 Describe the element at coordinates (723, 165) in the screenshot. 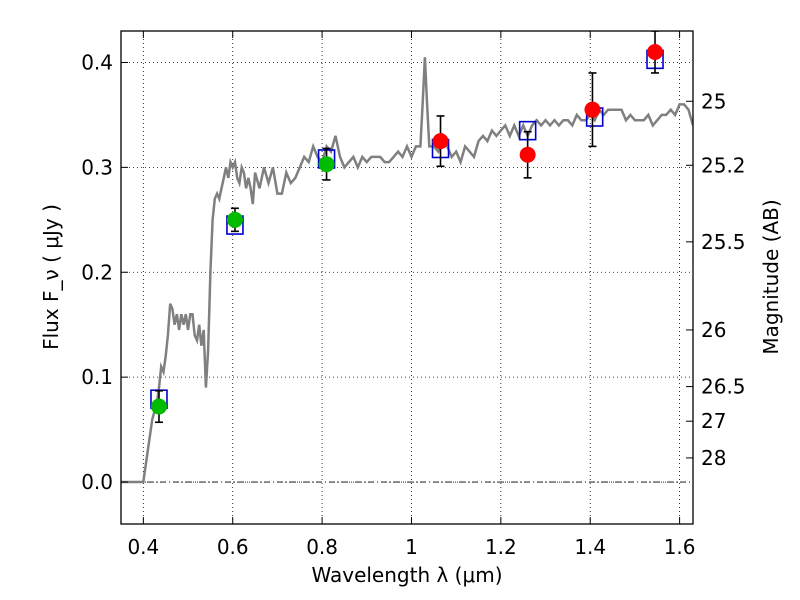

I see `right-tick-label: 25.2` at that location.